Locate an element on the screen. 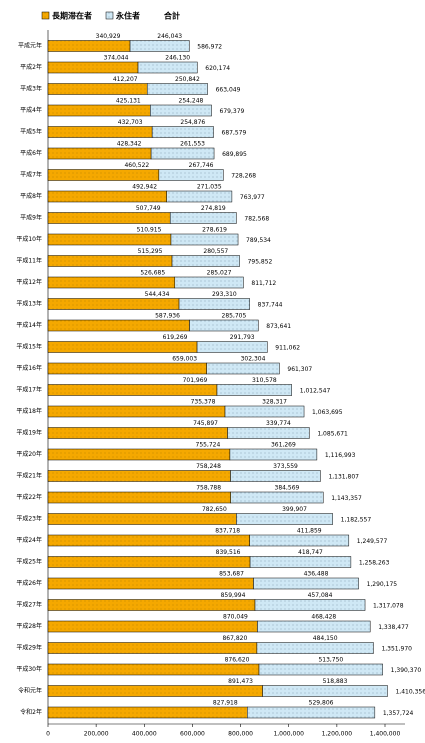 The image size is (425, 743). value-label: 399,907 is located at coordinates (294, 509).